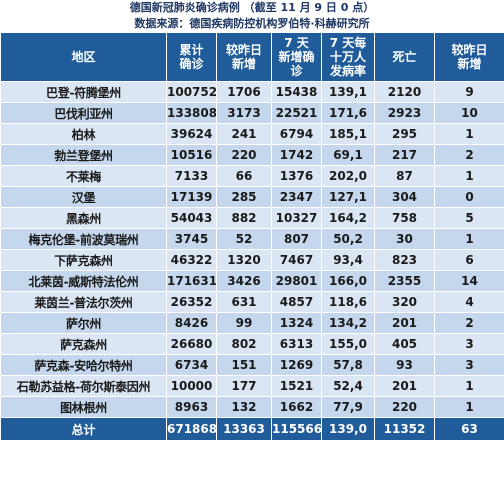 The image size is (504, 491). Describe the element at coordinates (83, 323) in the screenshot. I see `cell-region: 萨尔州` at that location.